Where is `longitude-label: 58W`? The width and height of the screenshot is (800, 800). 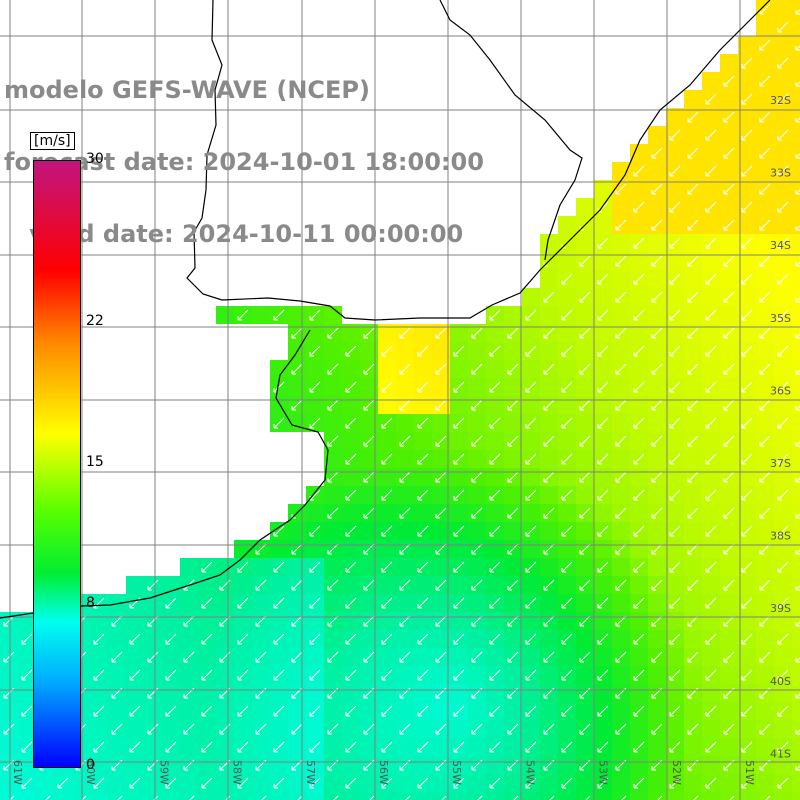 longitude-label: 58W is located at coordinates (237, 772).